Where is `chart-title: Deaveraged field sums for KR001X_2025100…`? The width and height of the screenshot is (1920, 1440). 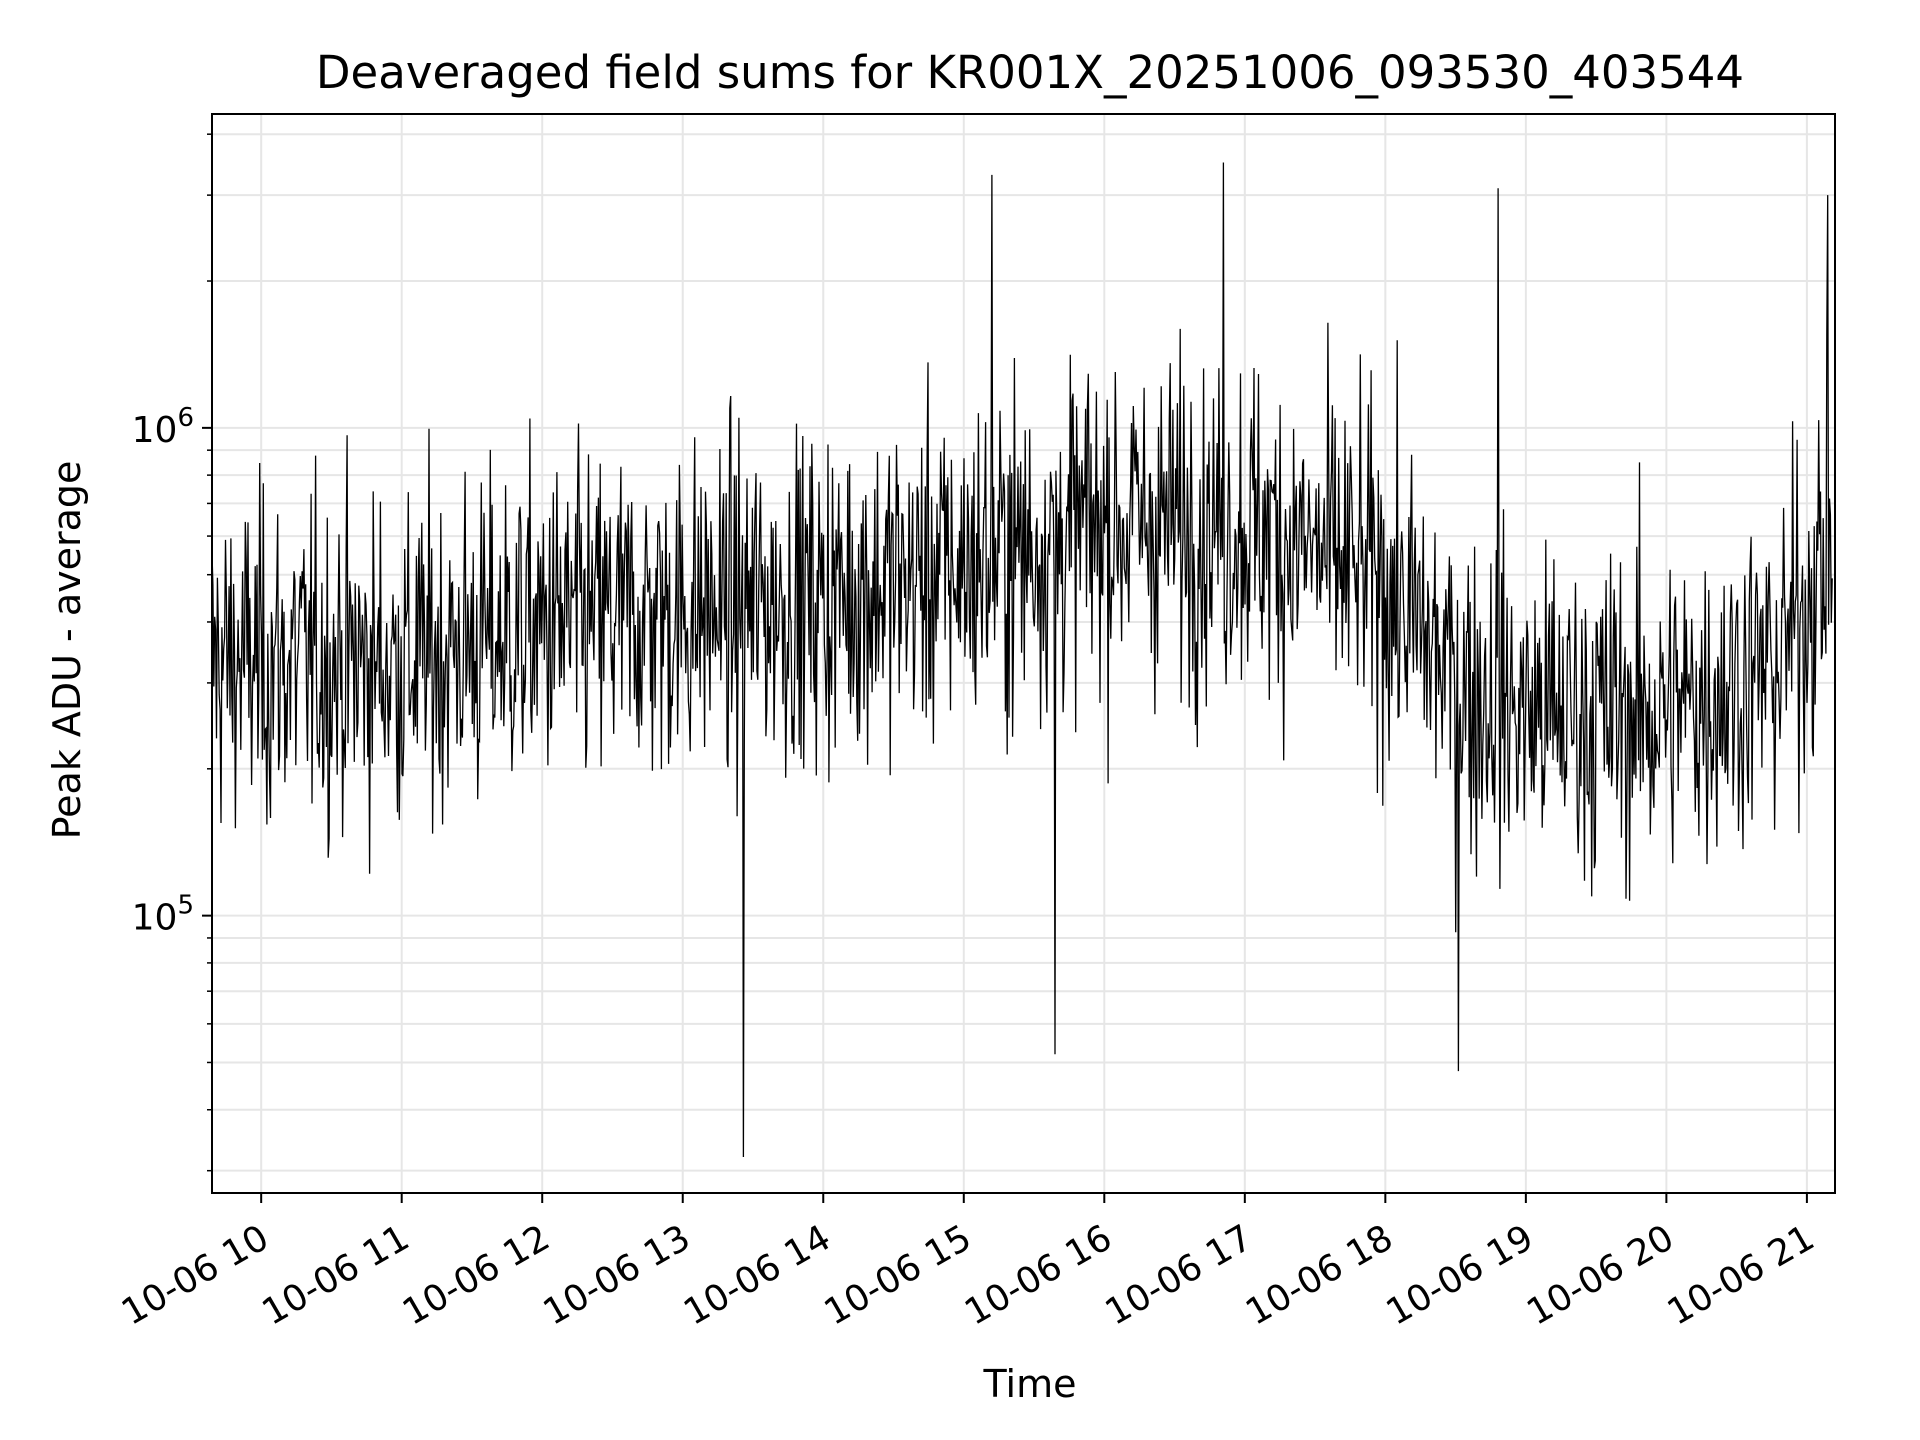 chart-title: Deaveraged field sums for KR001X_2025100… is located at coordinates (1030, 72).